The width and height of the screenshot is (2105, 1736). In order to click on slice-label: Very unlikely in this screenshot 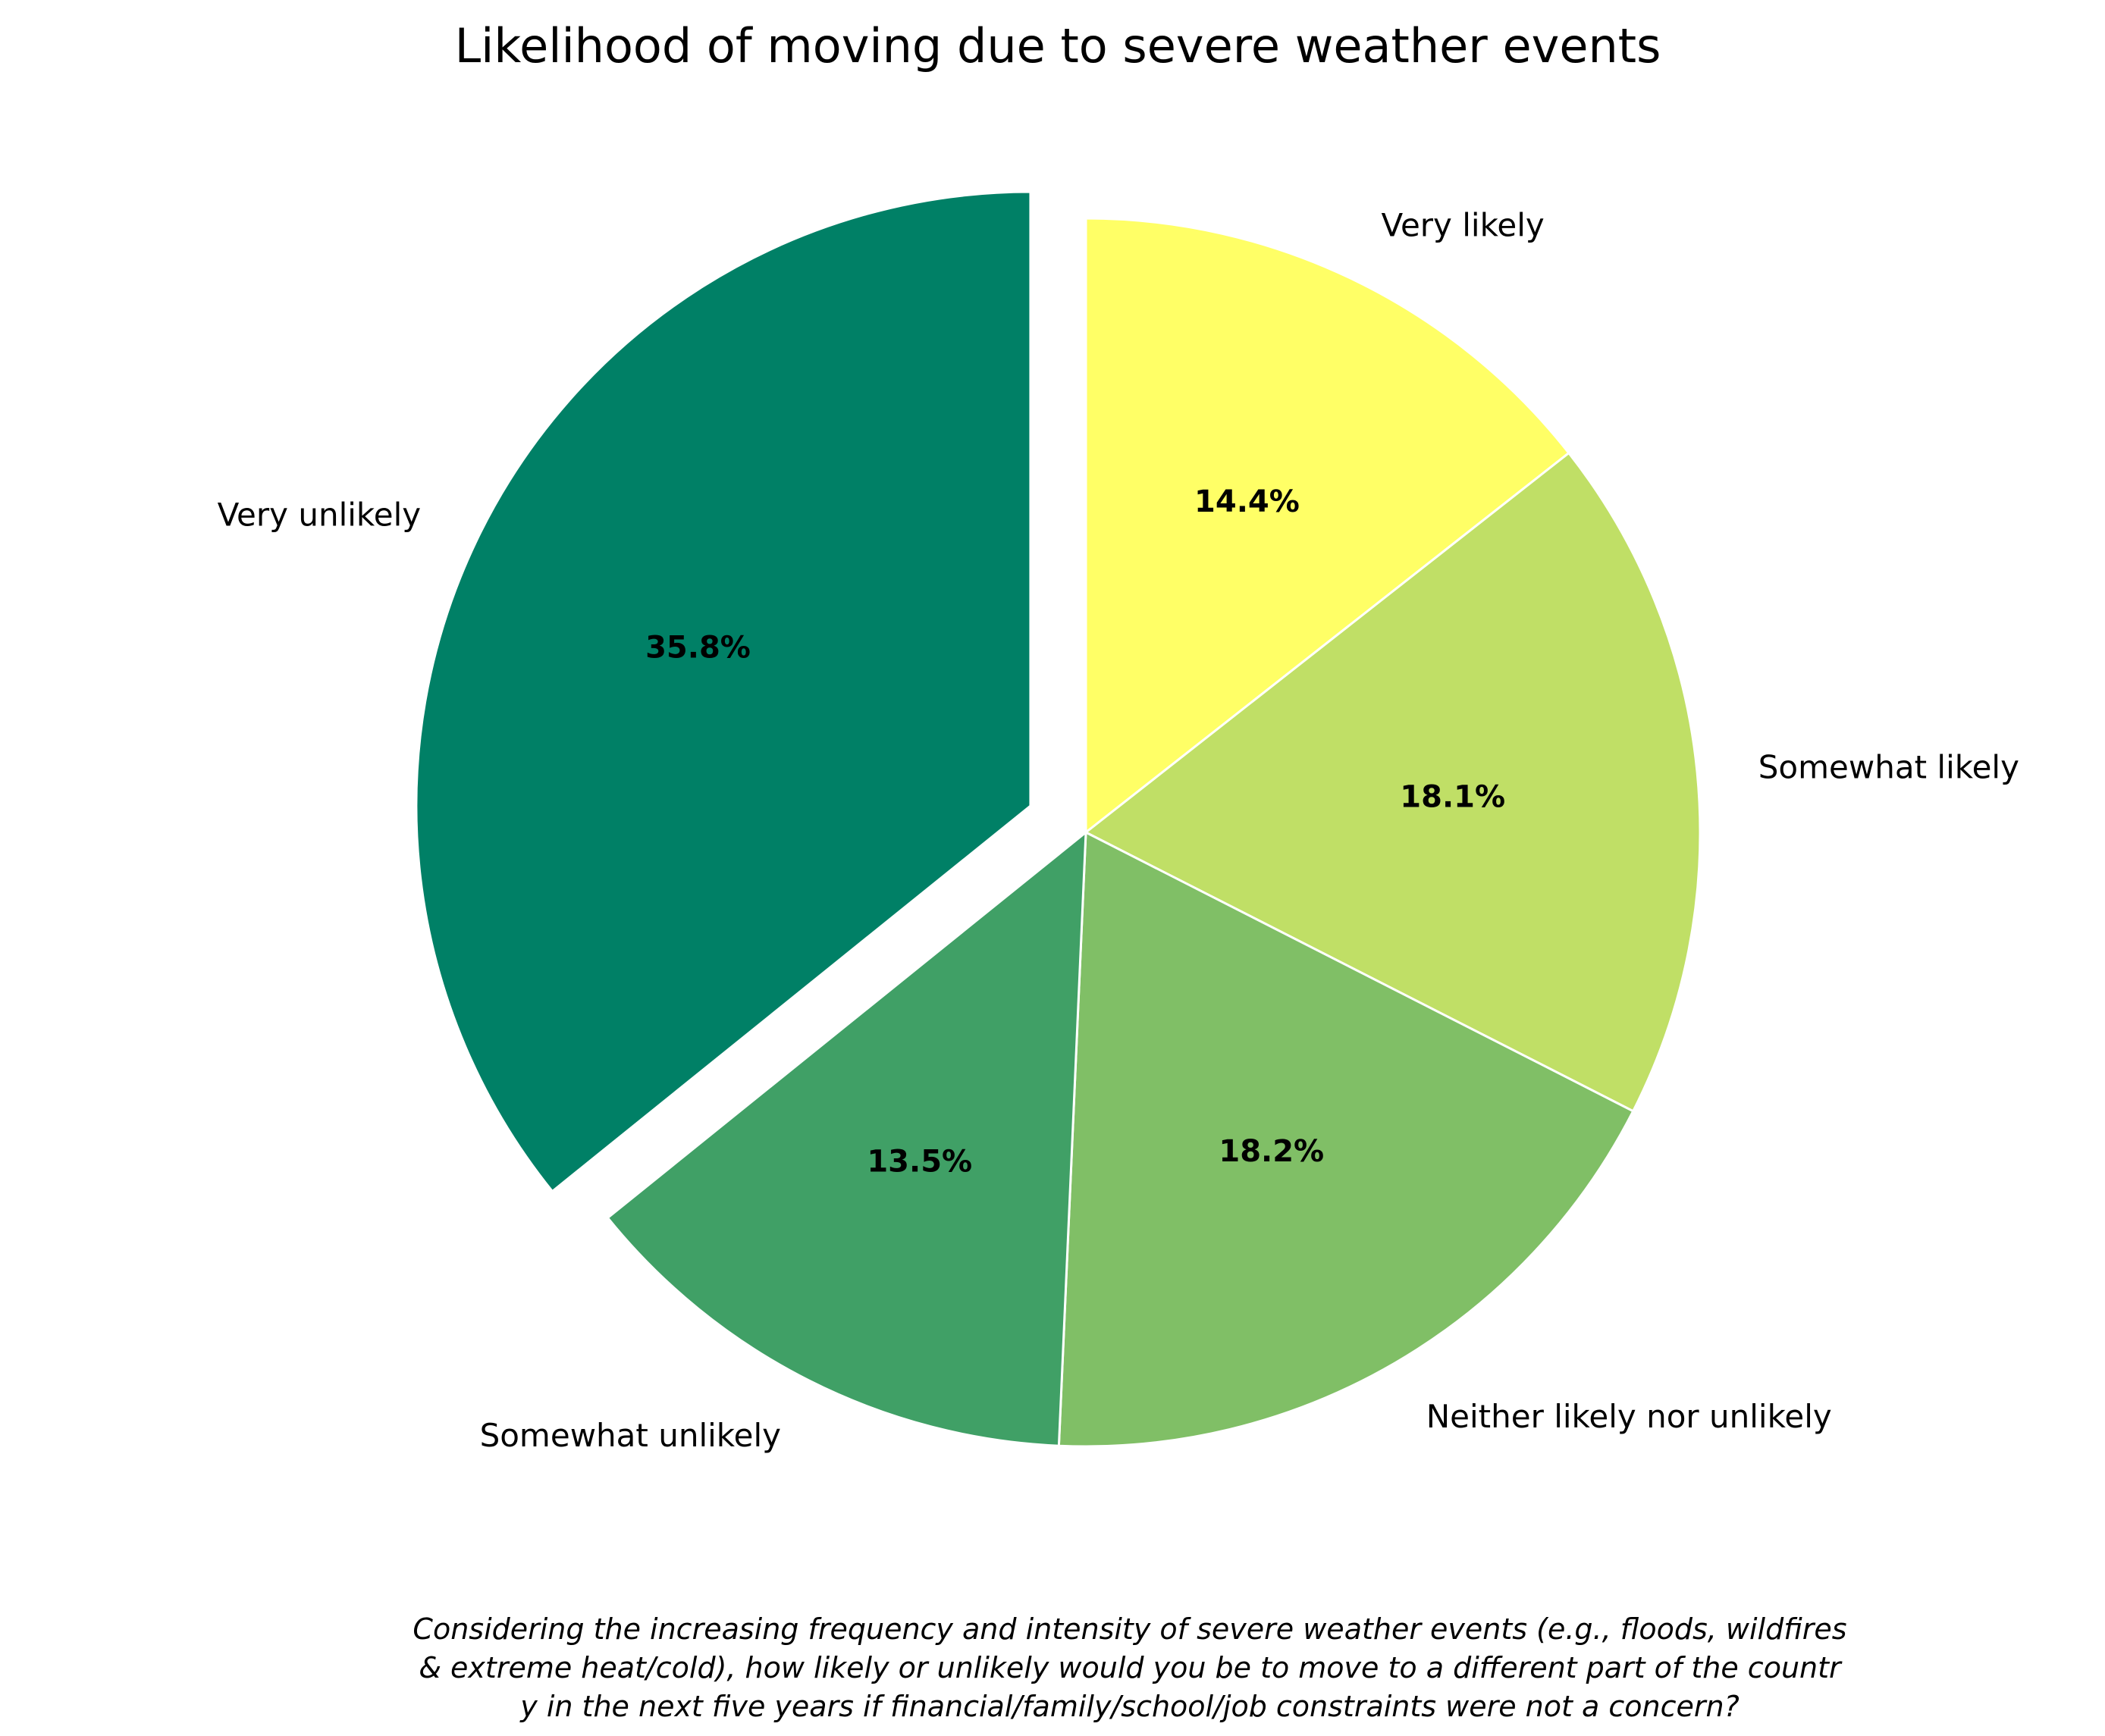, I will do `click(320, 515)`.